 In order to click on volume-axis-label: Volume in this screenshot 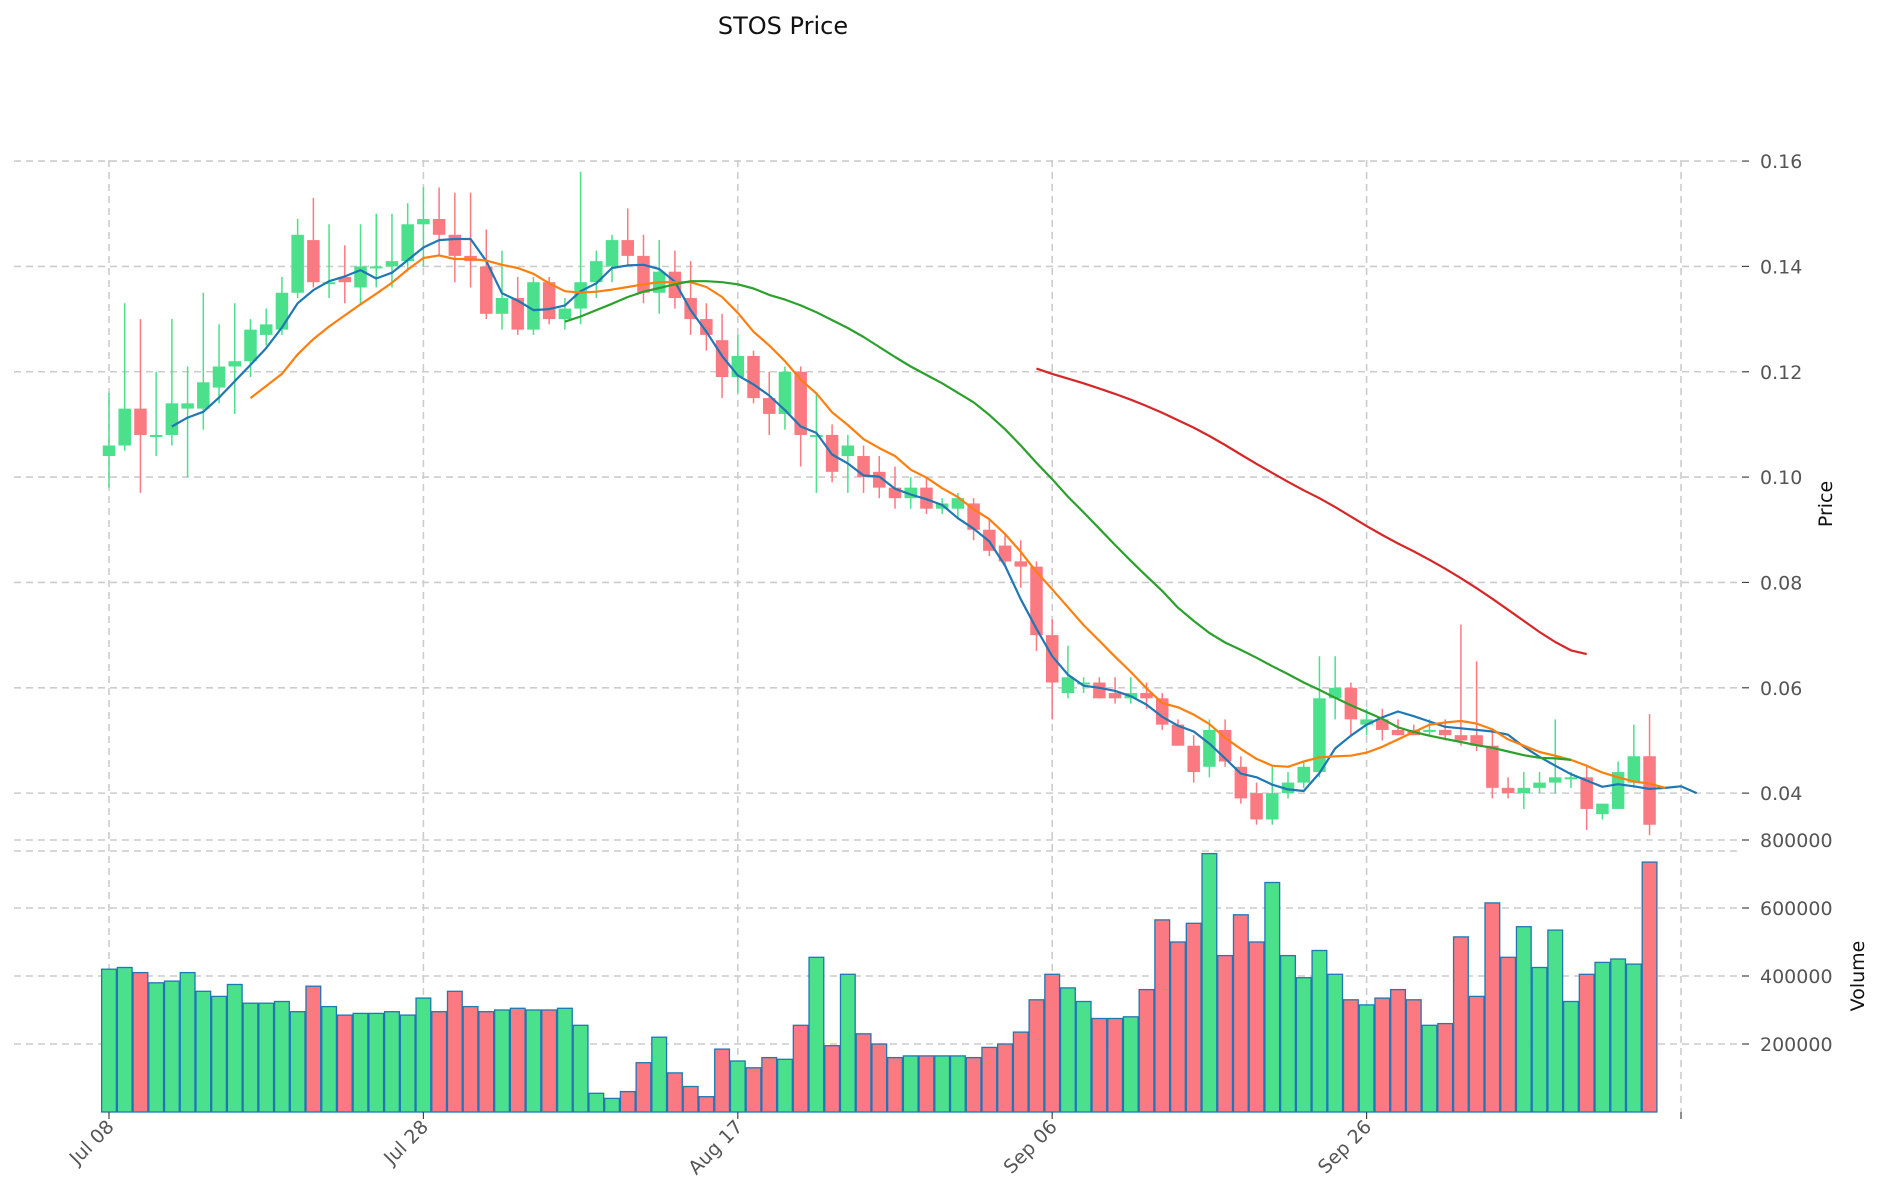, I will do `click(1858, 976)`.